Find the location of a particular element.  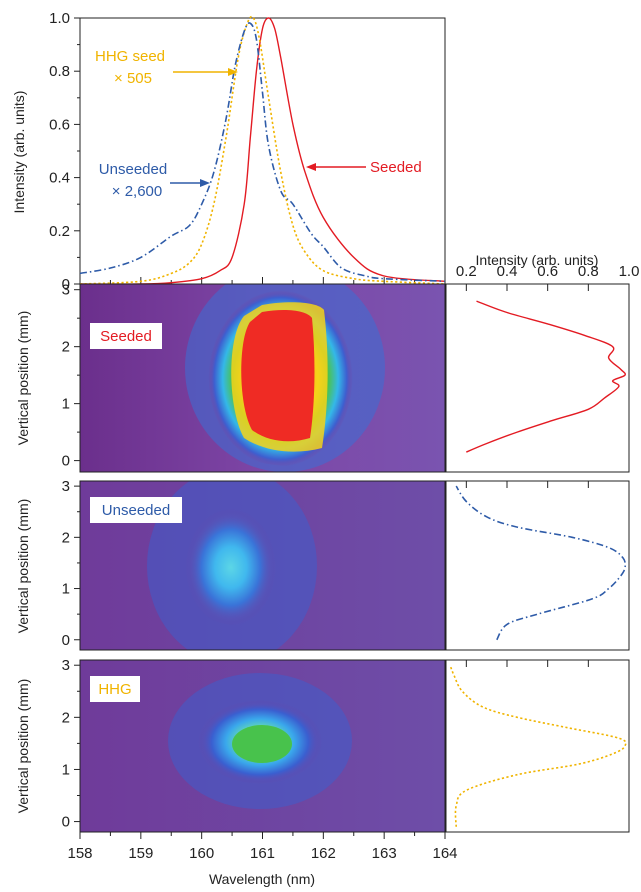

wavelength-tick-label: 164 is located at coordinates (444, 853).